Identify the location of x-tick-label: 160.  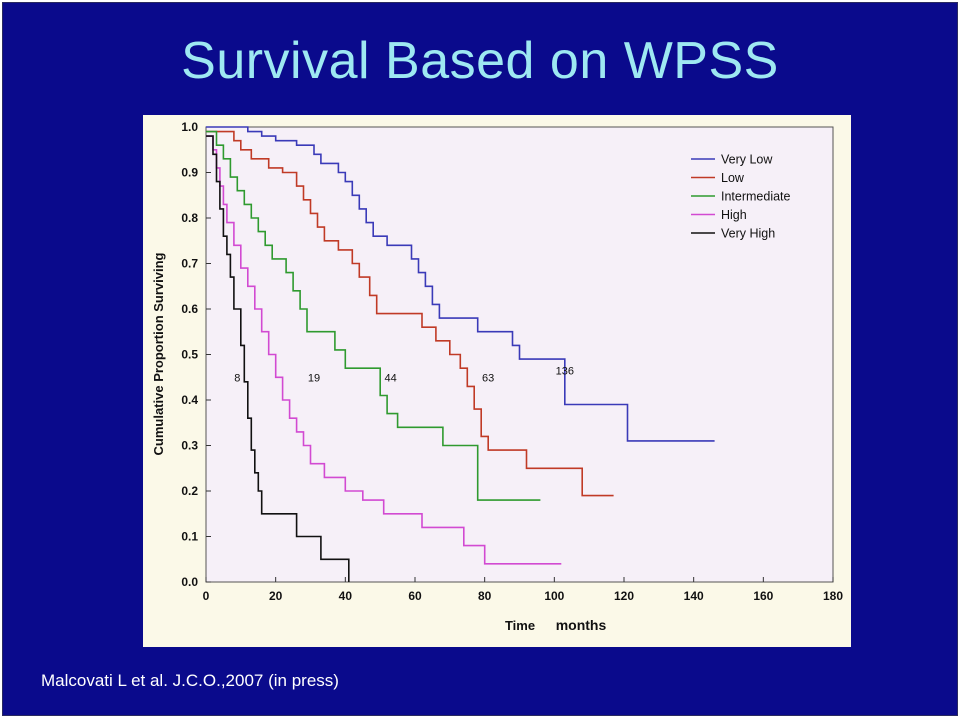
(763, 596).